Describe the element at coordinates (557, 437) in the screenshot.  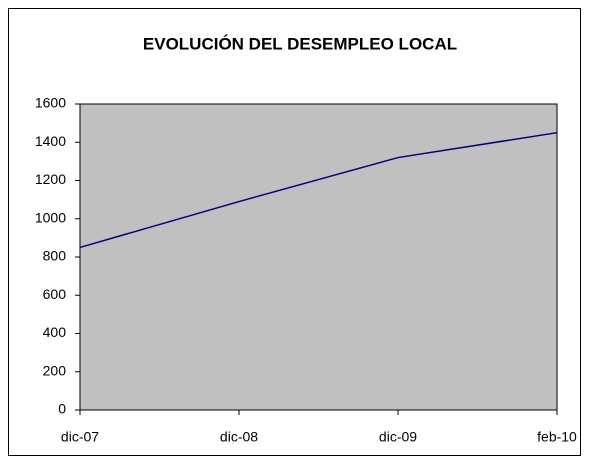
I see `x-tick-label: feb-10` at that location.